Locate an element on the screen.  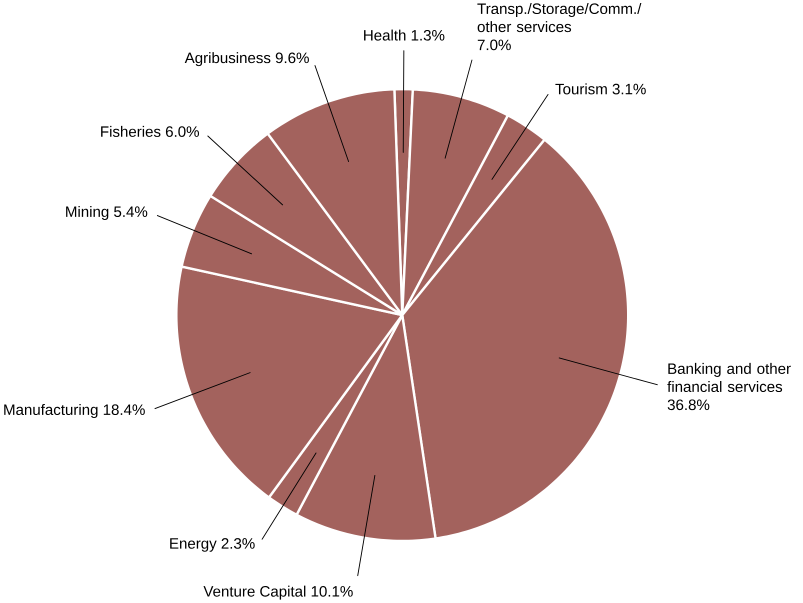
slice-label: Transp./Storage/Comm./ other services is located at coordinates (559, 17).